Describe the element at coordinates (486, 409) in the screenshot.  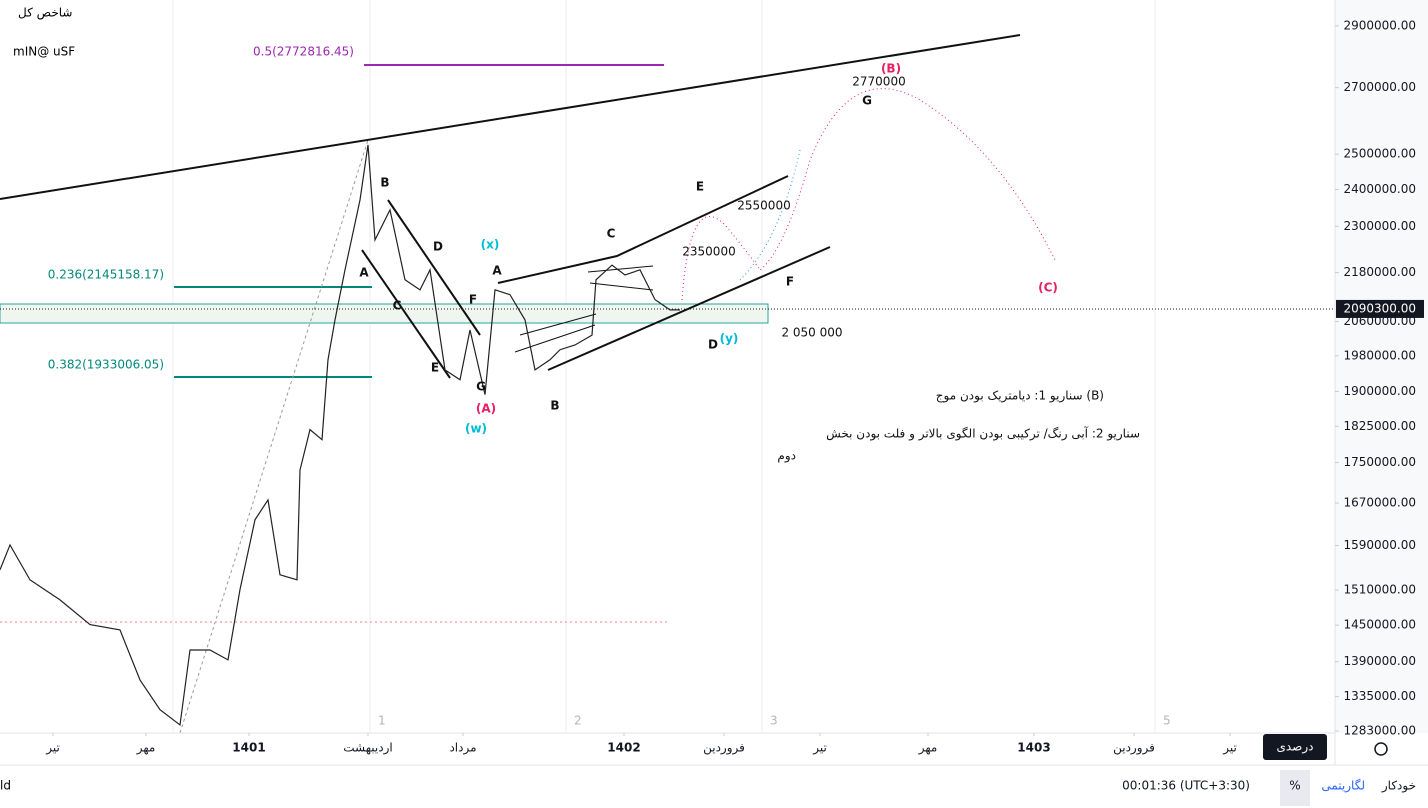
I see `annotation: (A)` at that location.